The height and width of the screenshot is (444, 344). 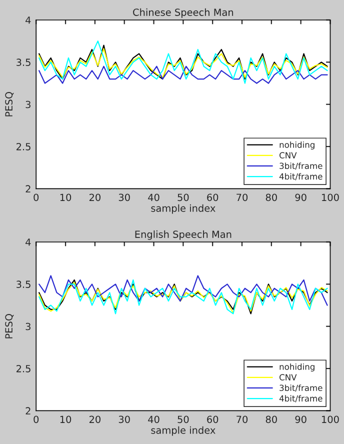 What do you see at coordinates (183, 235) in the screenshot?
I see `chart-title: English Speech Man` at bounding box center [183, 235].